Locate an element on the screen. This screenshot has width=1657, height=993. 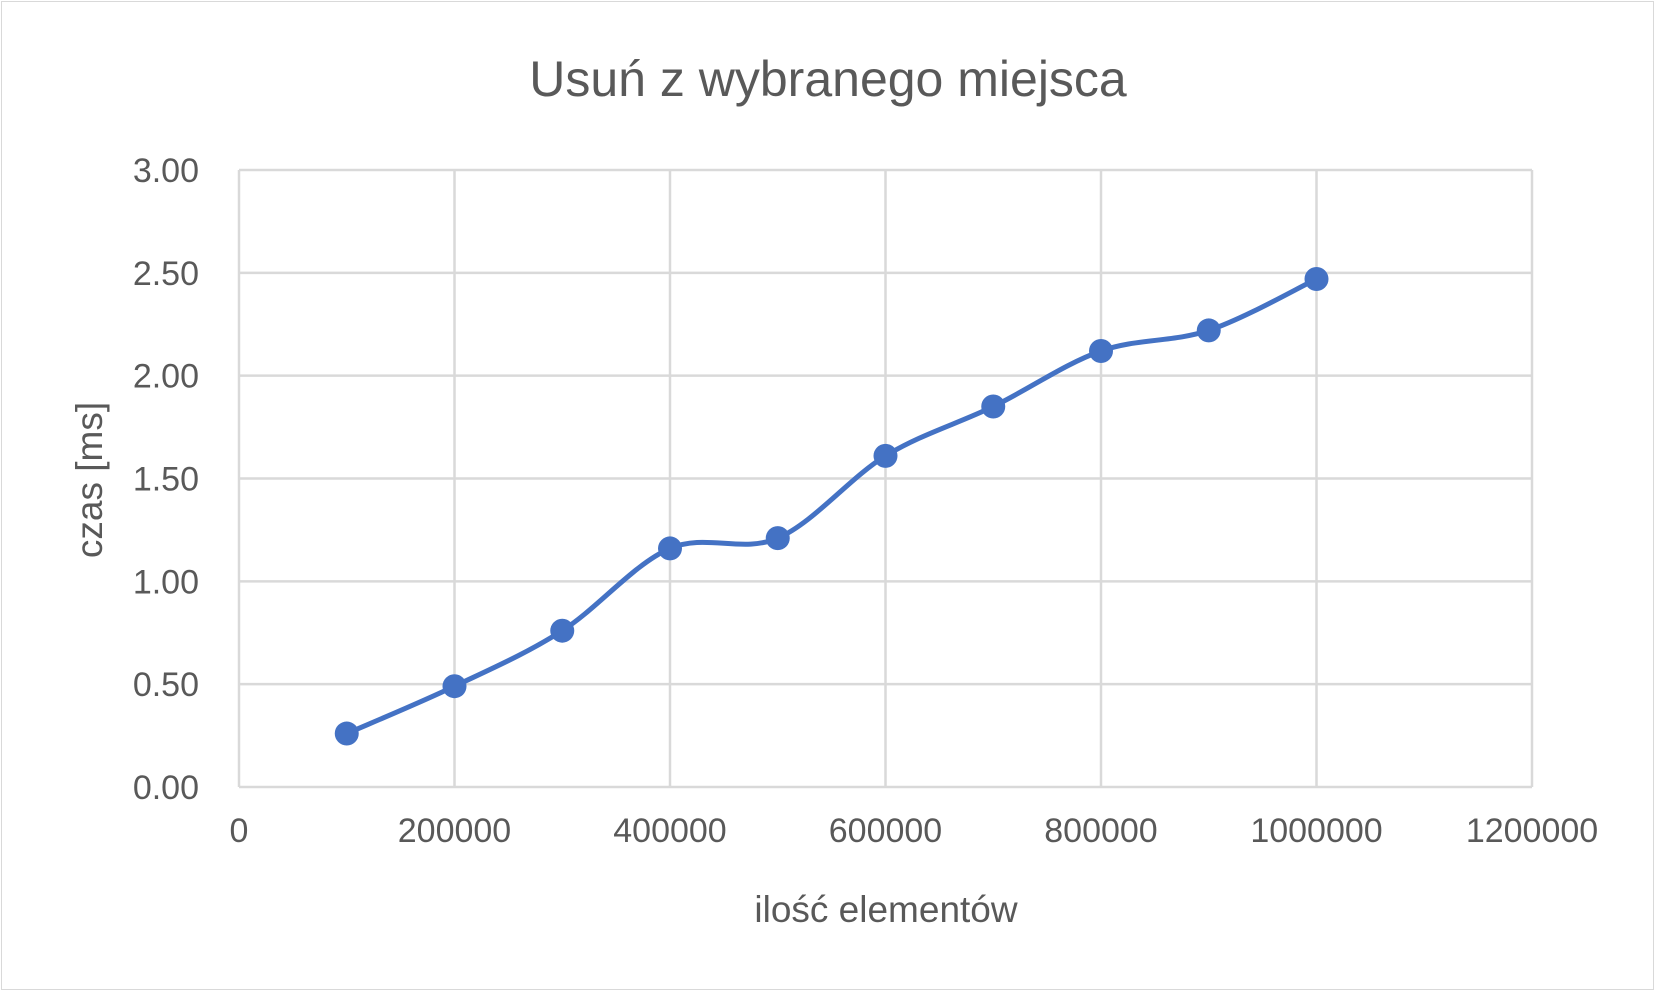
y-tick-label: 1.00 is located at coordinates (166, 582).